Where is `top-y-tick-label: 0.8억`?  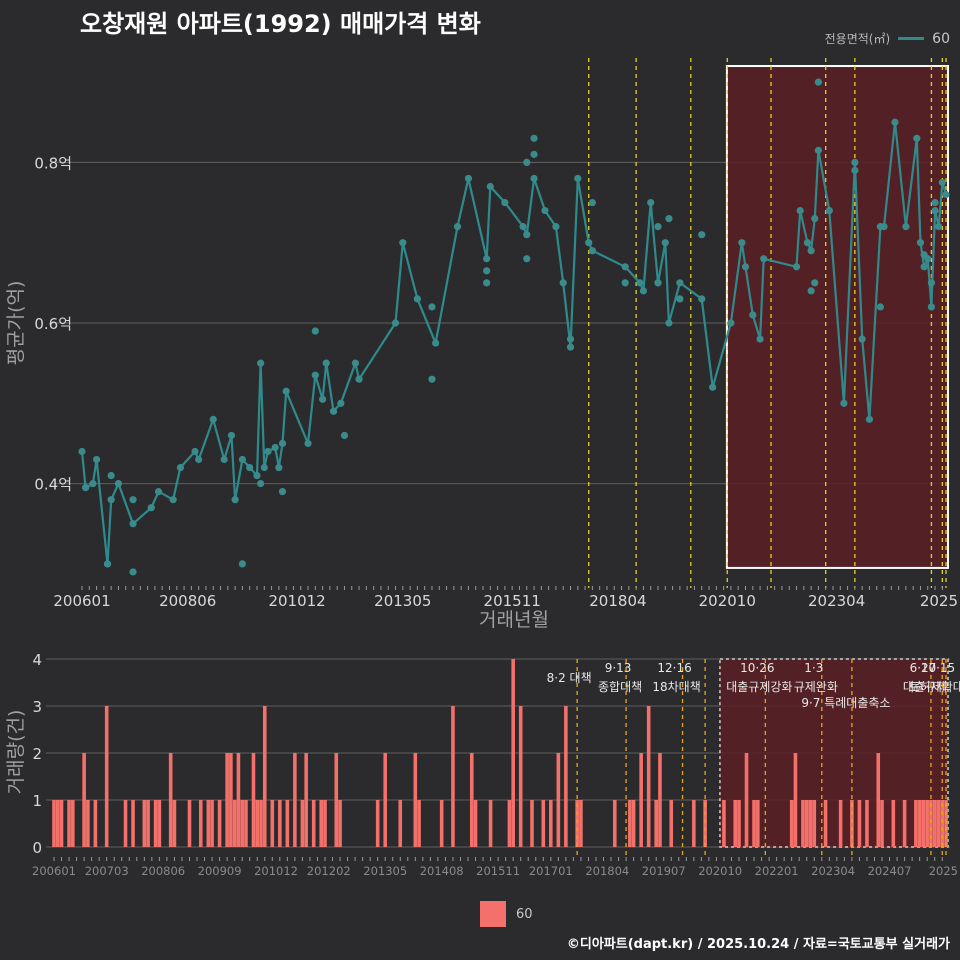 top-y-tick-label: 0.8억 is located at coordinates (53, 163).